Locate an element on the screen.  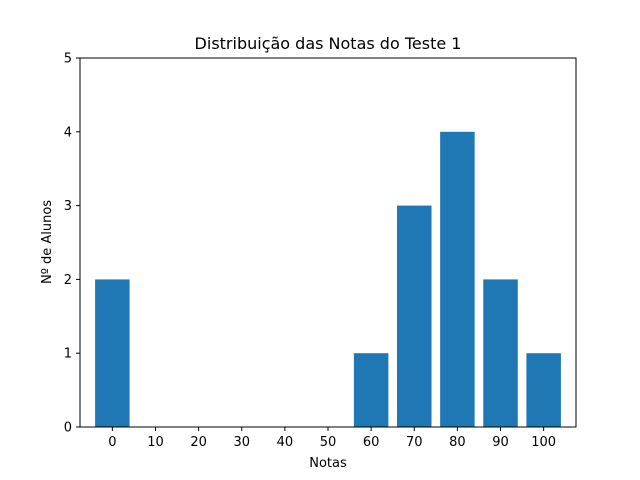
x-axis-label: Notas is located at coordinates (328, 463).